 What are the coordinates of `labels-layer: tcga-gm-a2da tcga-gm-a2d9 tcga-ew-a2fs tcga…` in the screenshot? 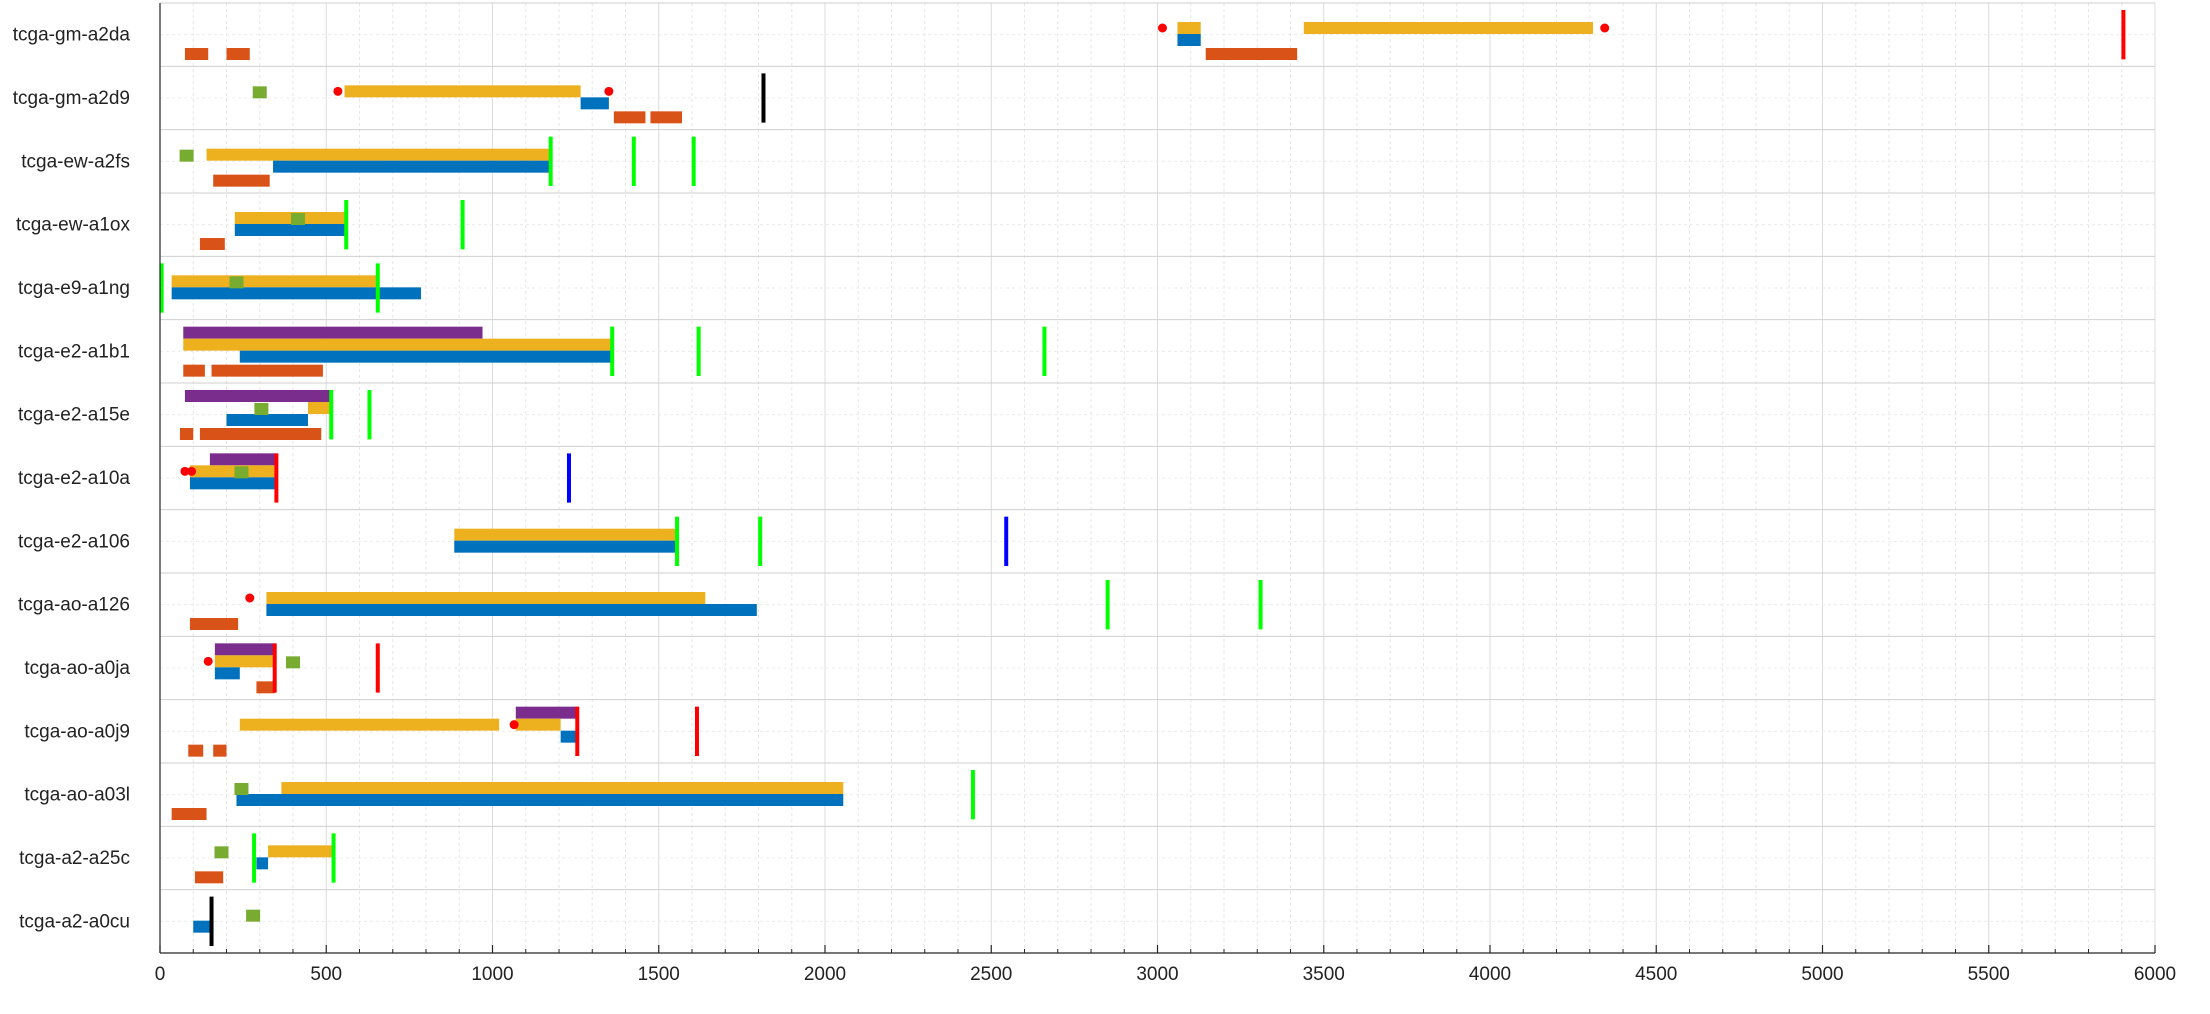 It's located at (72, 479).